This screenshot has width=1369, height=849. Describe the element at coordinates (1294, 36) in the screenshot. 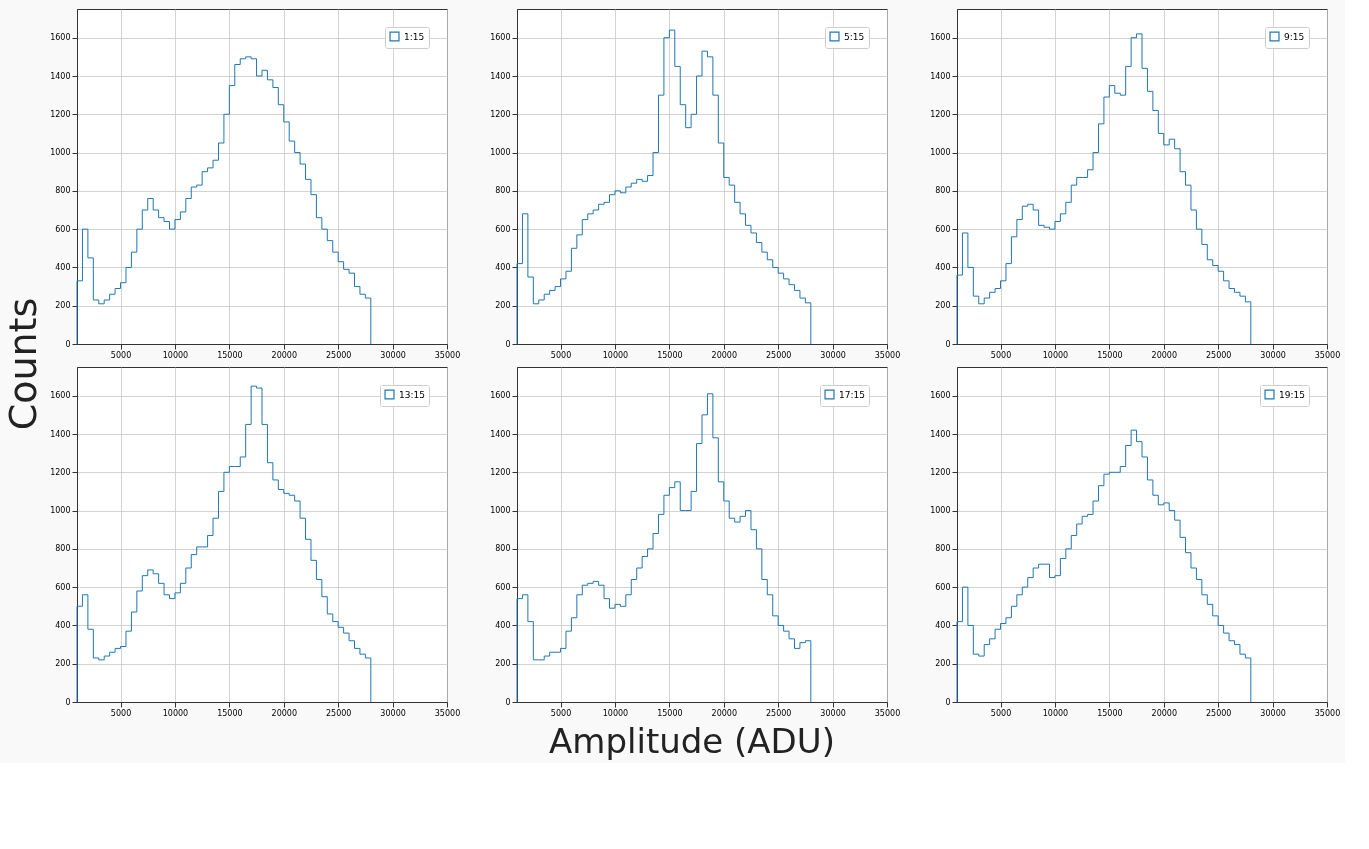

I see `legend-label: 9:15` at that location.